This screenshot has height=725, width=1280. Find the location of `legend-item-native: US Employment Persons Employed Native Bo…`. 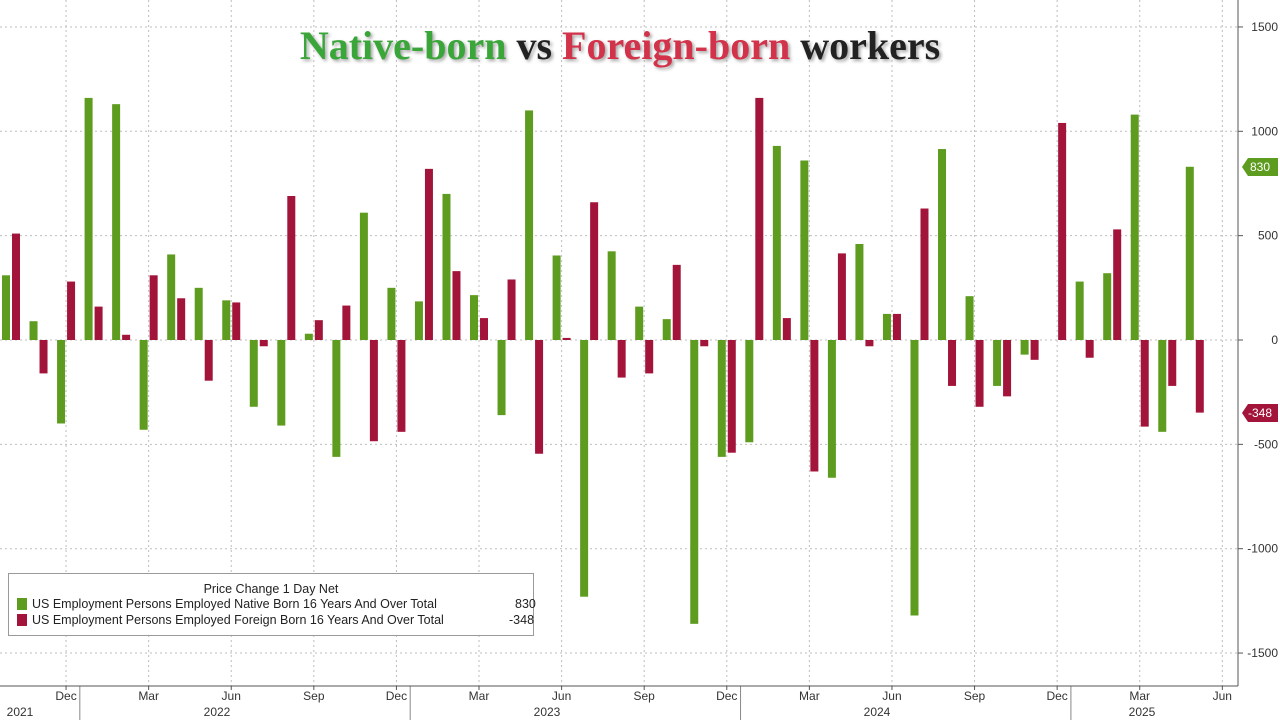

legend-item-native: US Employment Persons Employed Native Bo… is located at coordinates (276, 604).